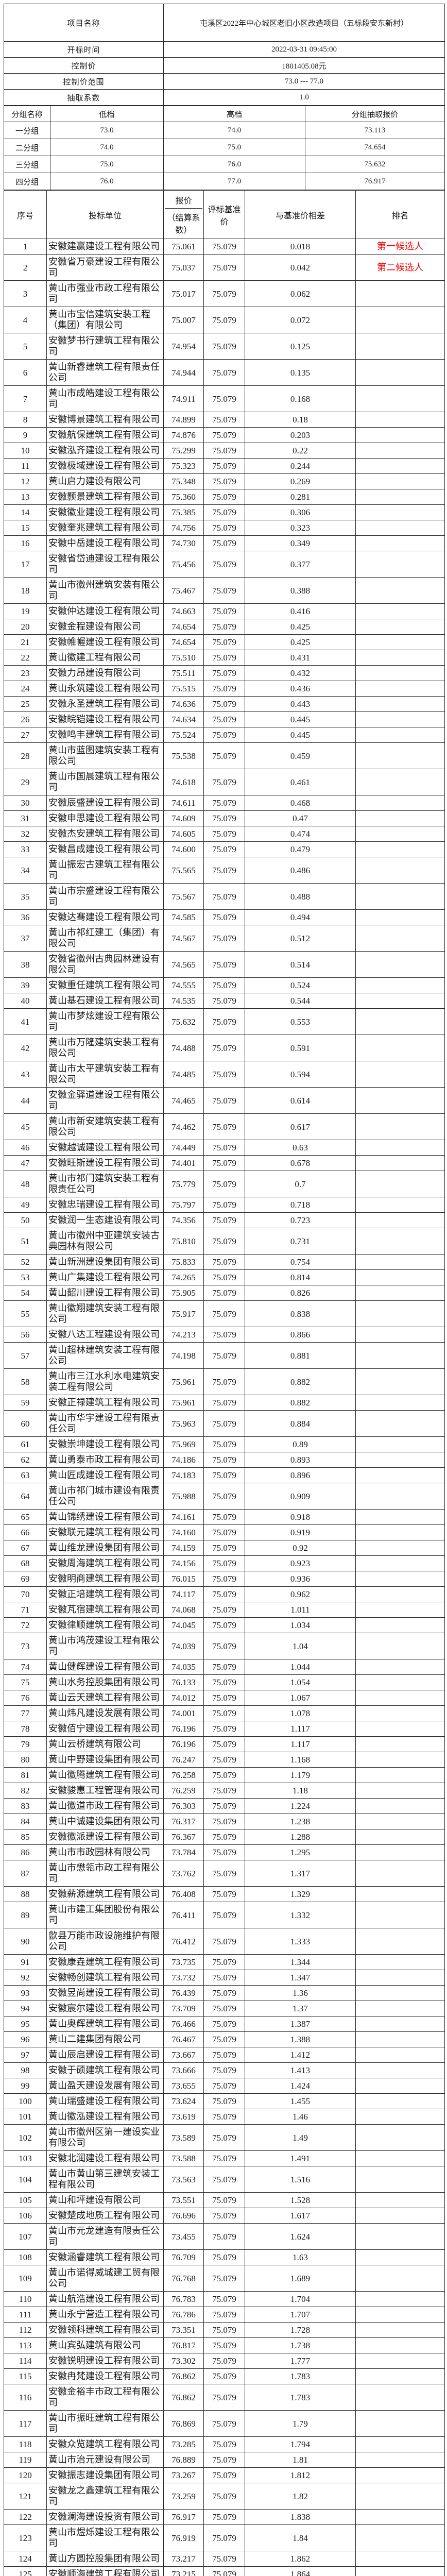 The height and width of the screenshot is (2576, 447). Describe the element at coordinates (105, 896) in the screenshot. I see `cell-b-name: 黄山市宗盛建设工程有限公司` at that location.